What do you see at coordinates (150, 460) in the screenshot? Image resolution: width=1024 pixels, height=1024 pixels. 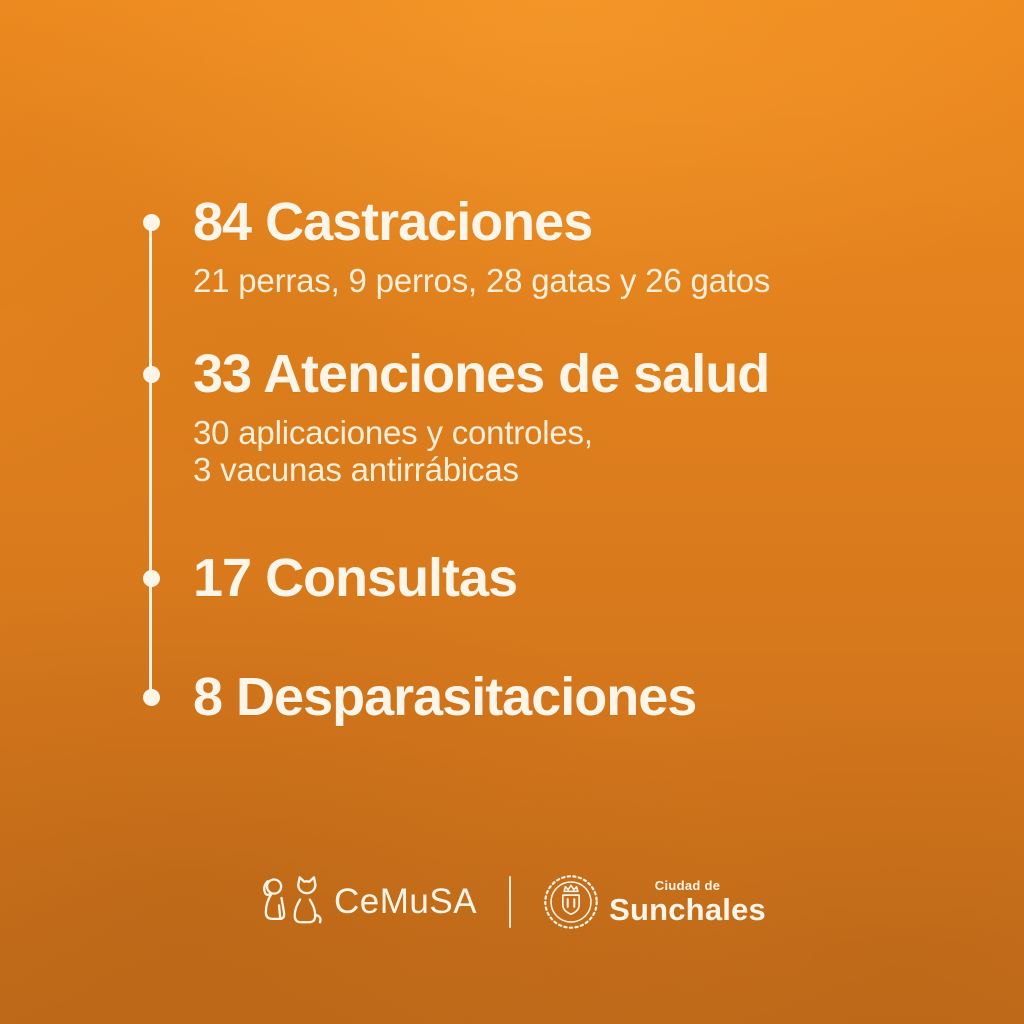 I see `timeline-line` at bounding box center [150, 460].